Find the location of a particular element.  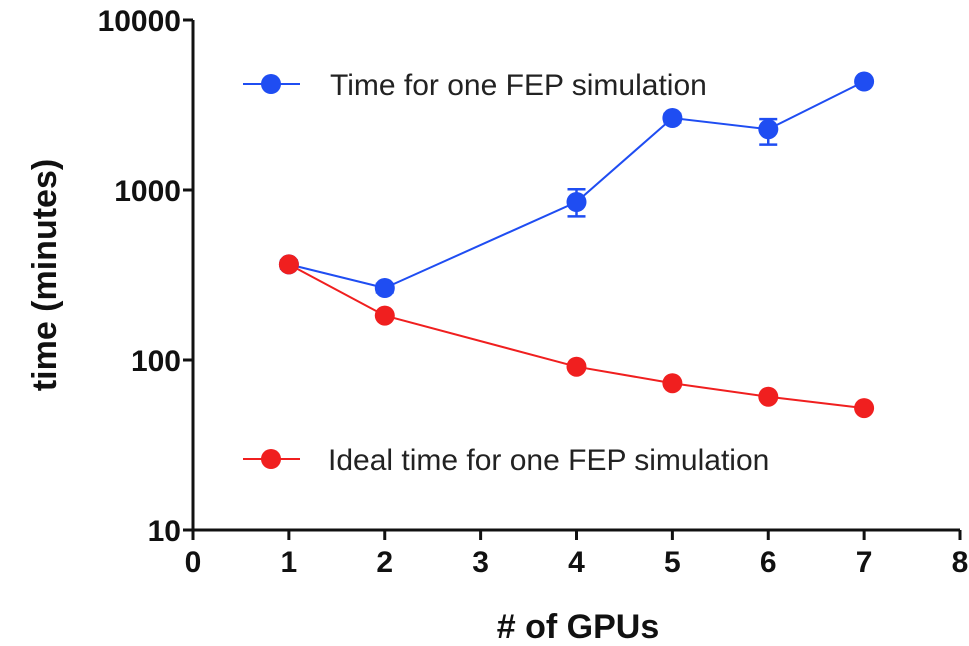

y-axis-title: time (minutes) is located at coordinates (45, 275).